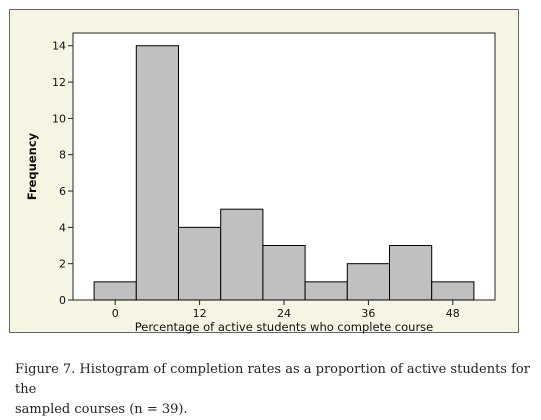 The image size is (541, 420). Describe the element at coordinates (32, 166) in the screenshot. I see `y-axis-label: Frequency` at that location.